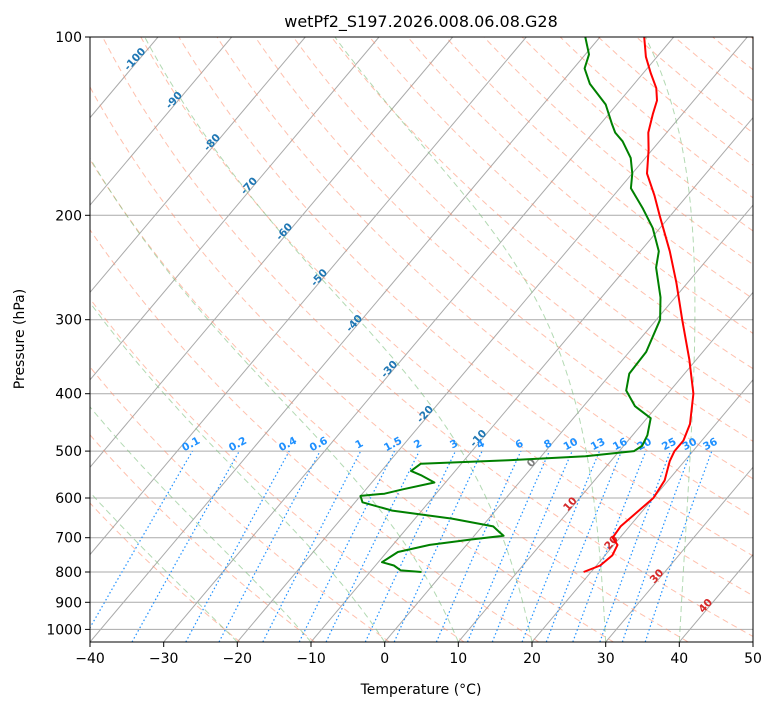 This screenshot has width=775, height=708. Describe the element at coordinates (164, 659) in the screenshot. I see `x-tick-label: −30` at that location.